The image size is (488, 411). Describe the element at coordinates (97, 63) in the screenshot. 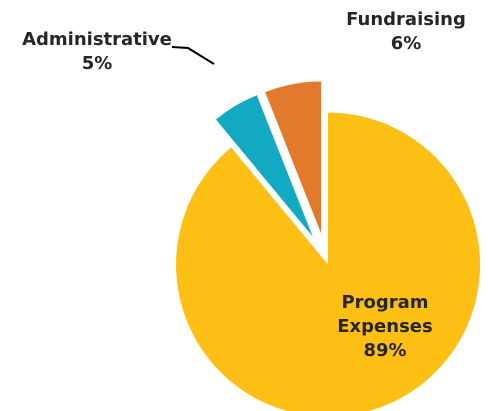

I see `administrative-value-label: 5%` at that location.